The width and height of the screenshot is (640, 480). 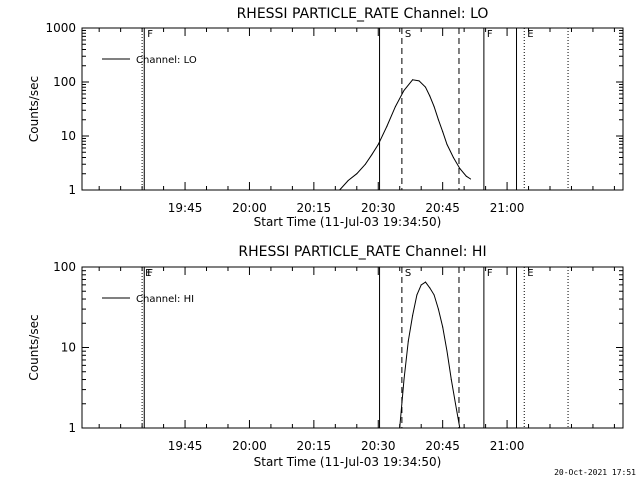 I want to click on y-tick-label: 1000, so click(x=60, y=28).